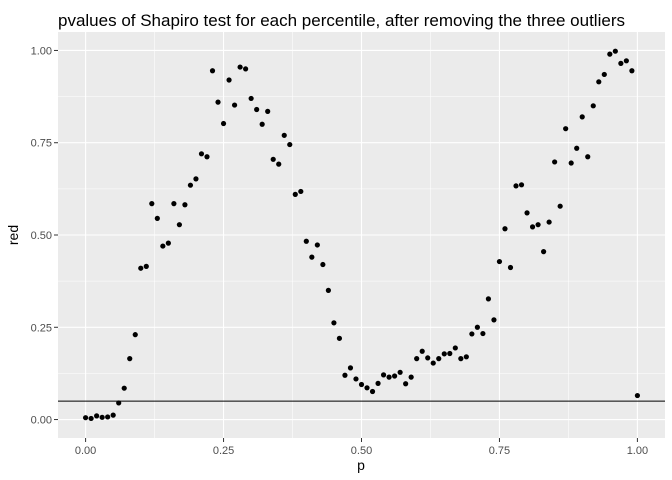  Describe the element at coordinates (637, 451) in the screenshot. I see `x-tick-label: 1.00` at that location.